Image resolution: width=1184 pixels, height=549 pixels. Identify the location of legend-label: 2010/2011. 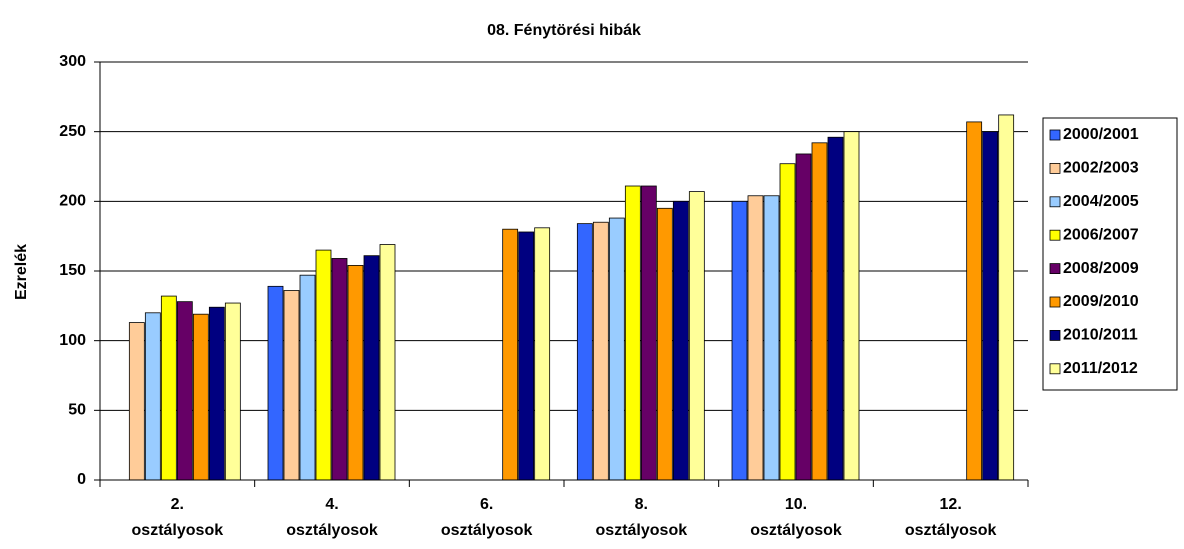
(1100, 335).